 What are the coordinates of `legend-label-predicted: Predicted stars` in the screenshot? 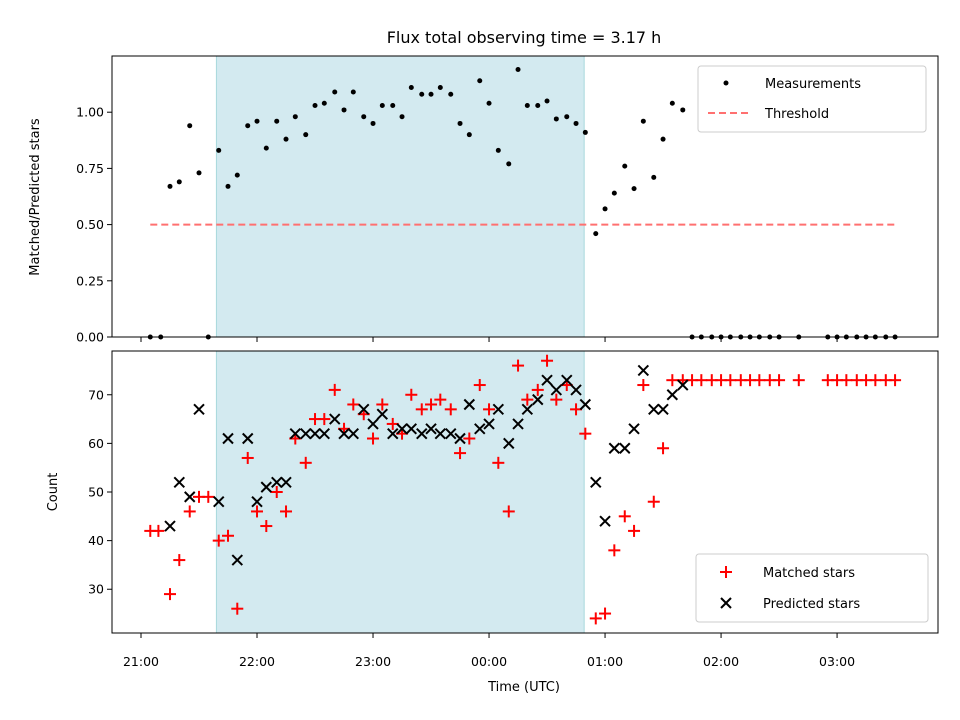 It's located at (811, 604).